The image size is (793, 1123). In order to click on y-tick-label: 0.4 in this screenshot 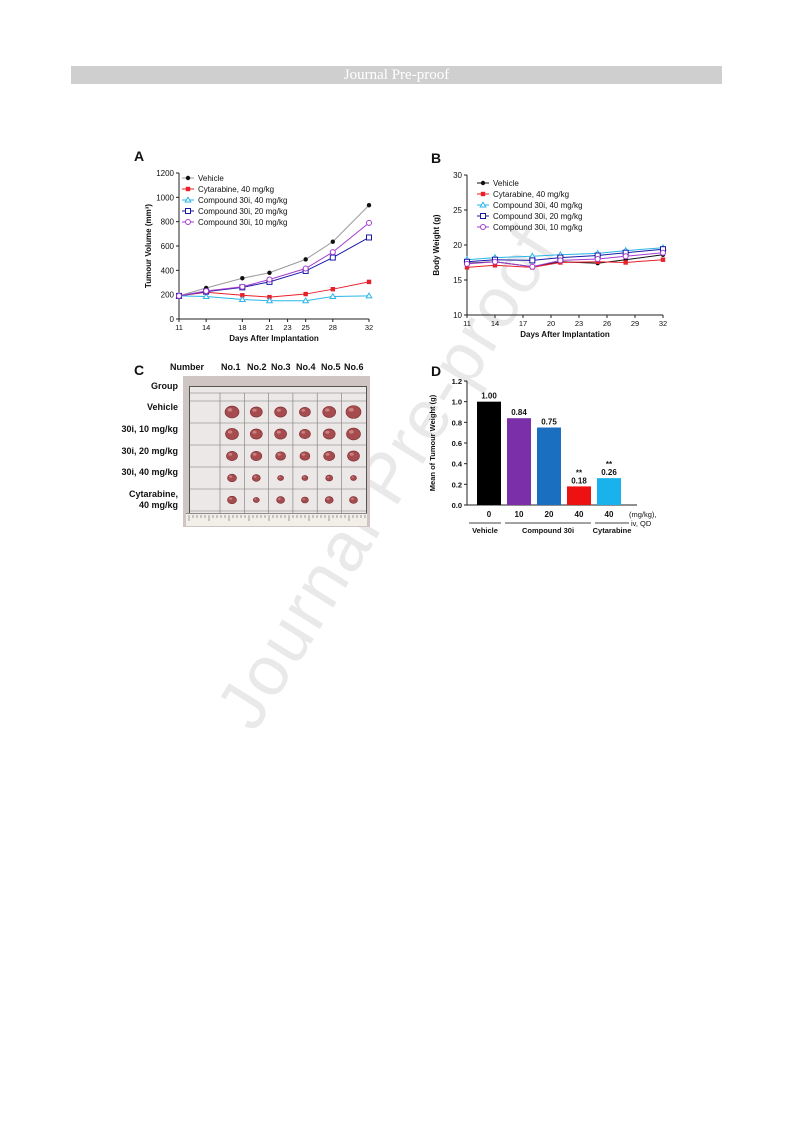, I will do `click(457, 464)`.